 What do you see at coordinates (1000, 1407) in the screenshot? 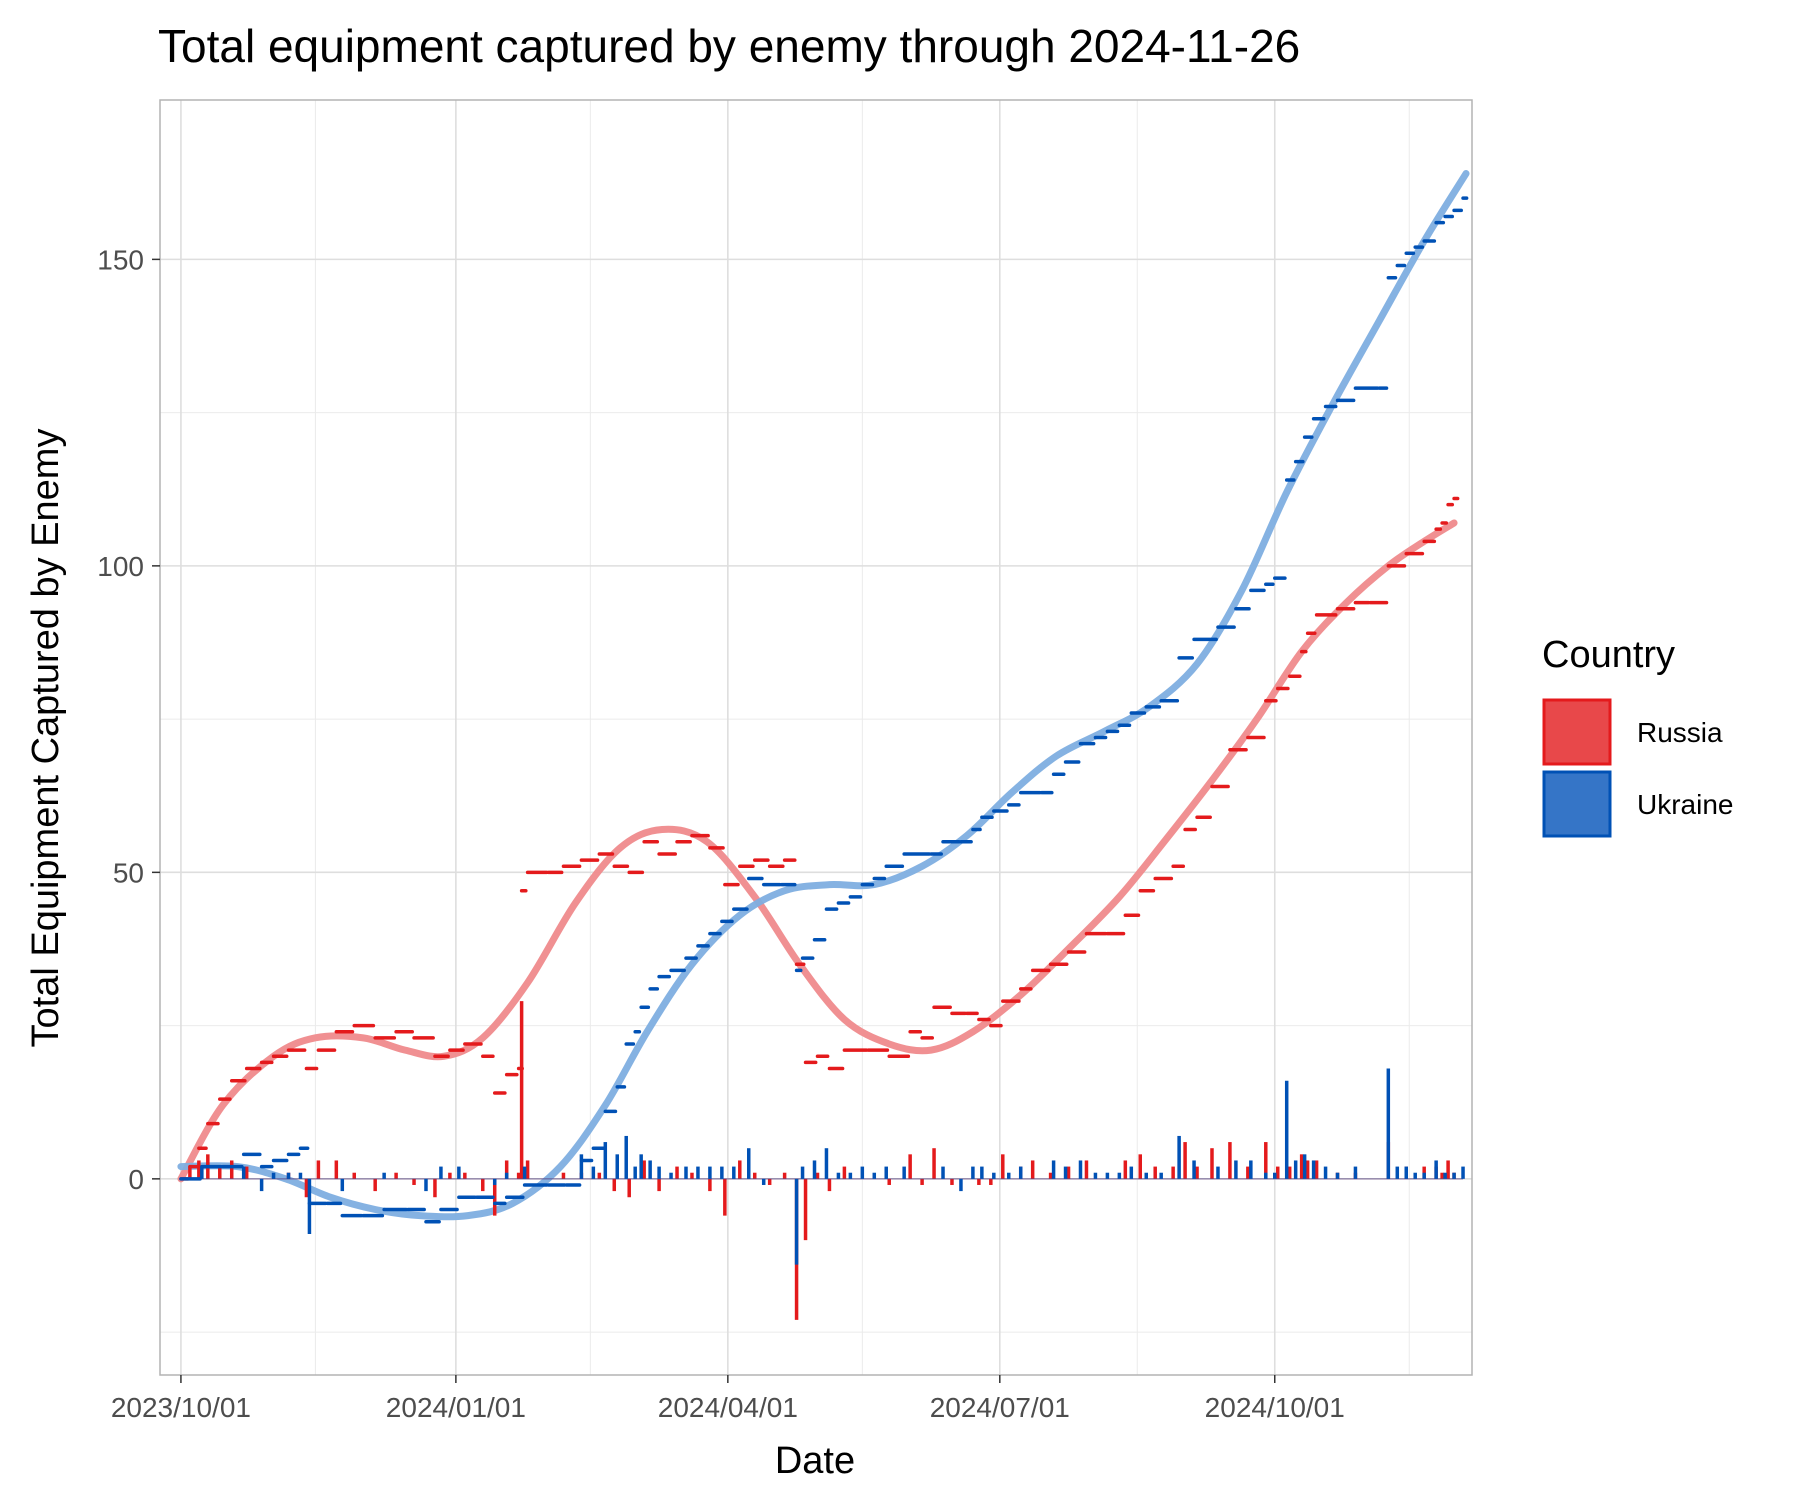
I see `x-tick-label: 2024/07/01` at bounding box center [1000, 1407].